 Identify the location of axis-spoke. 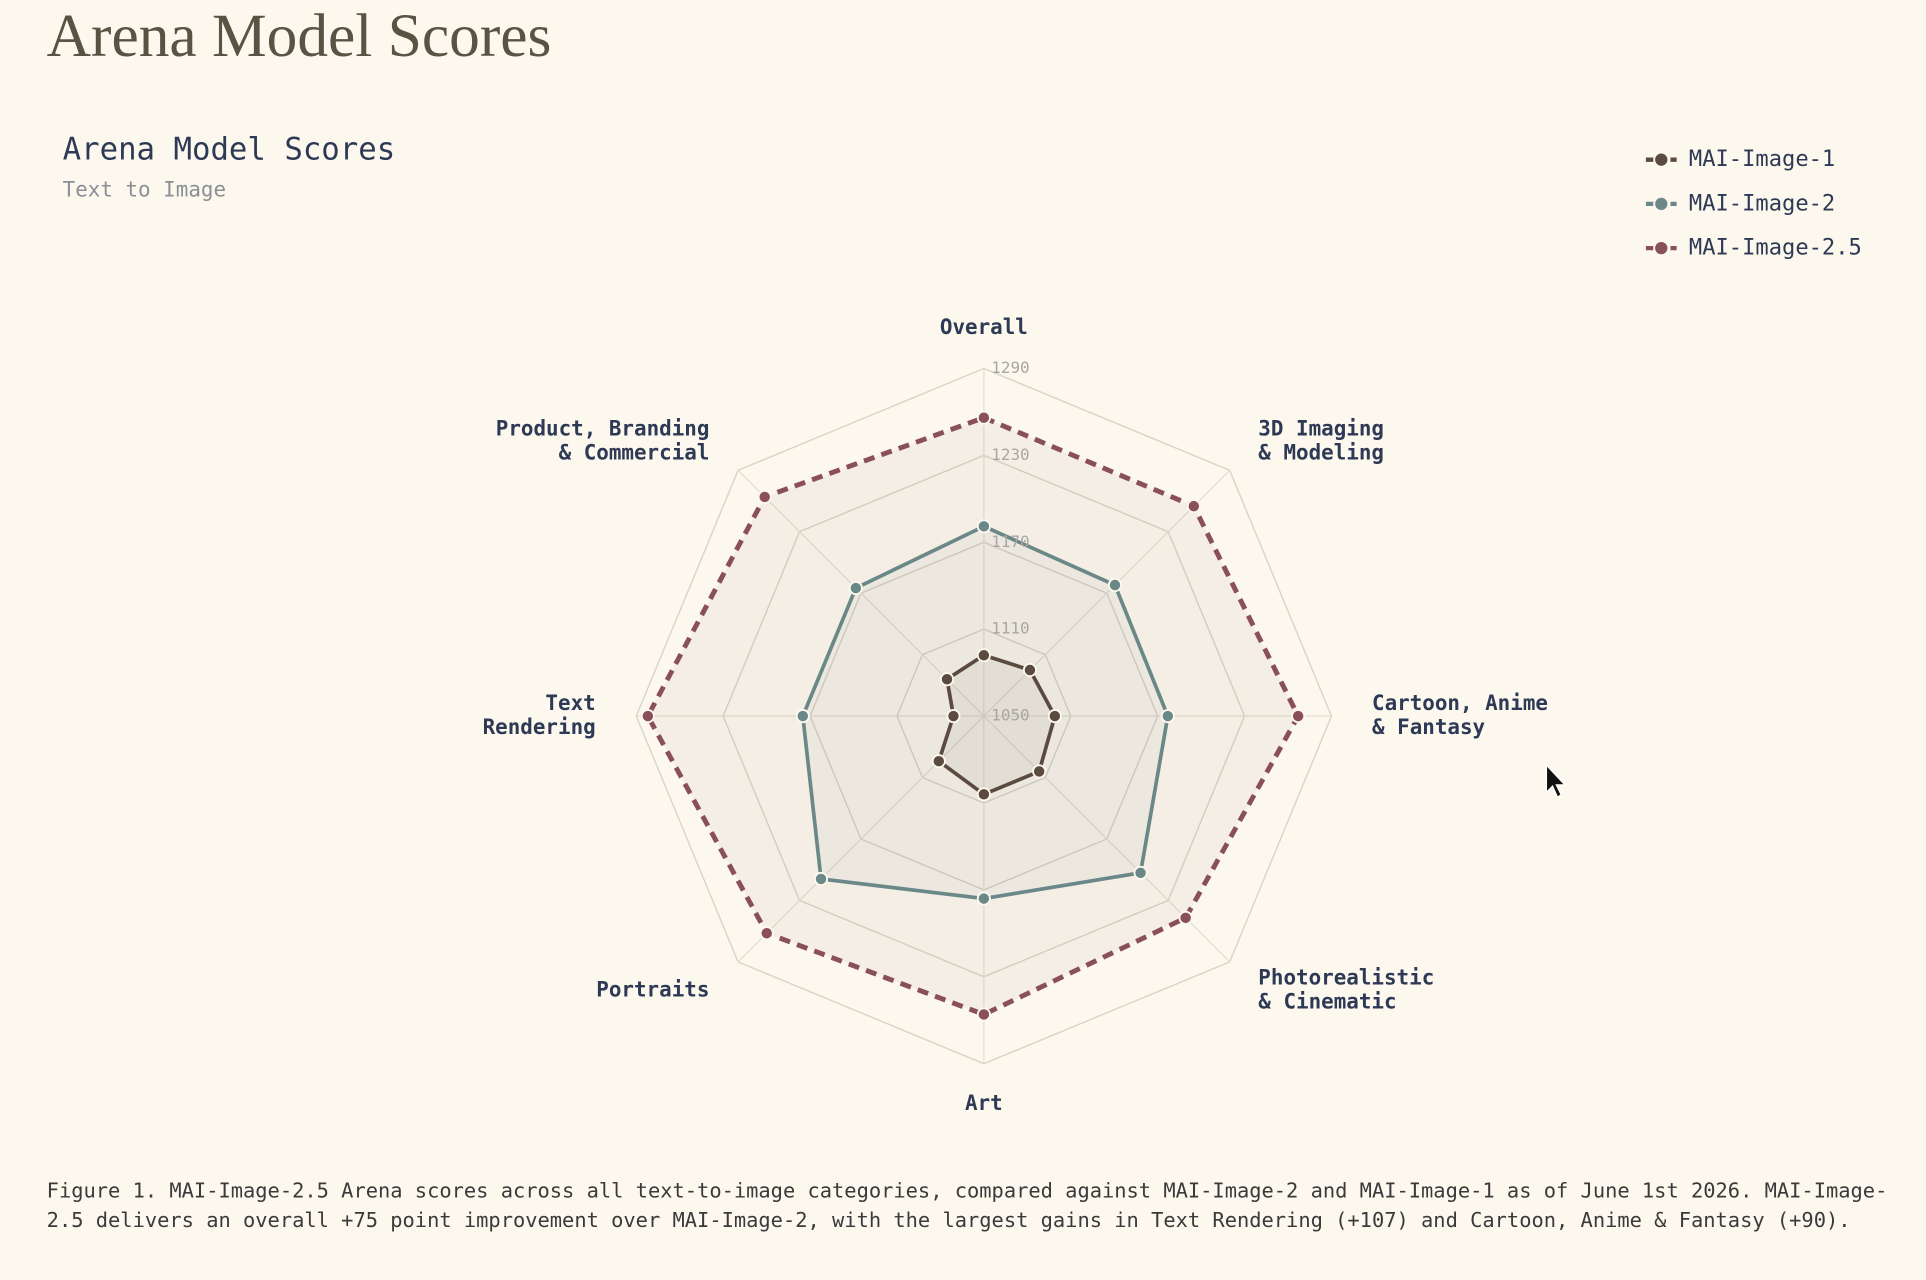
(1107, 593).